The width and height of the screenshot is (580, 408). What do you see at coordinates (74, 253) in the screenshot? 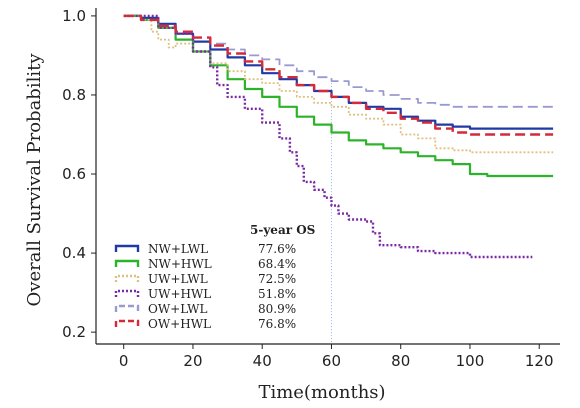
I see `y-tick-label: 0.4` at bounding box center [74, 253].